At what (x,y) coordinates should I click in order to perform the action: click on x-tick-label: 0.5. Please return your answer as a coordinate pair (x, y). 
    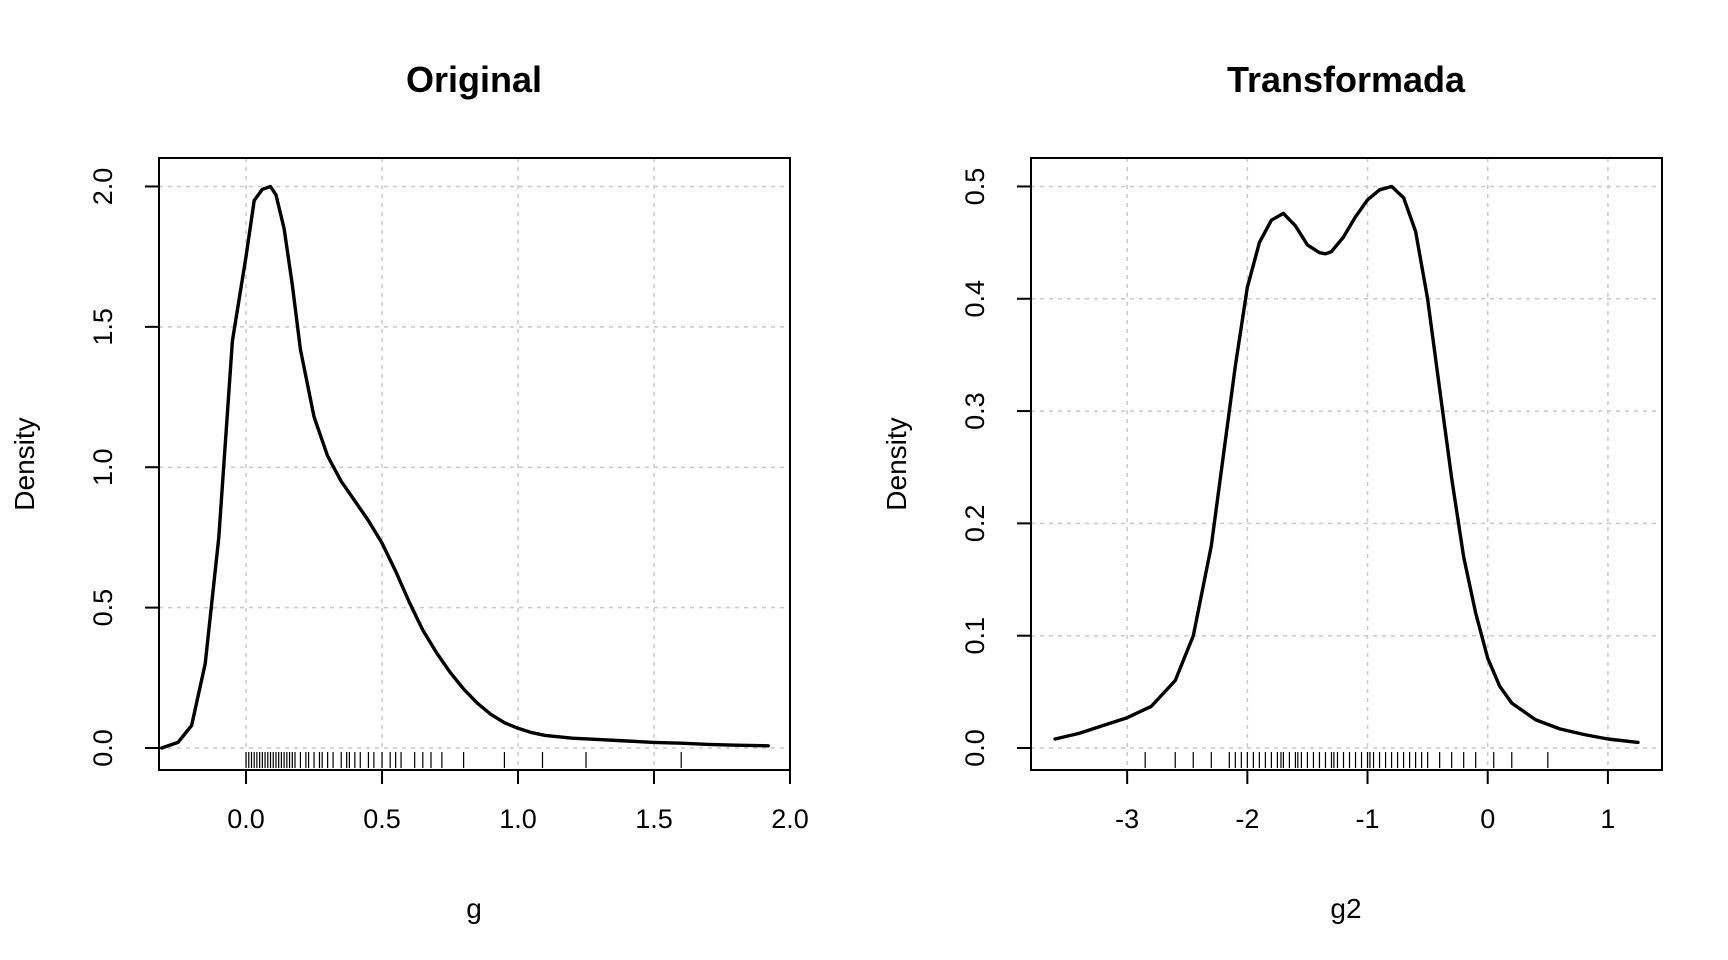
    Looking at the image, I should click on (382, 819).